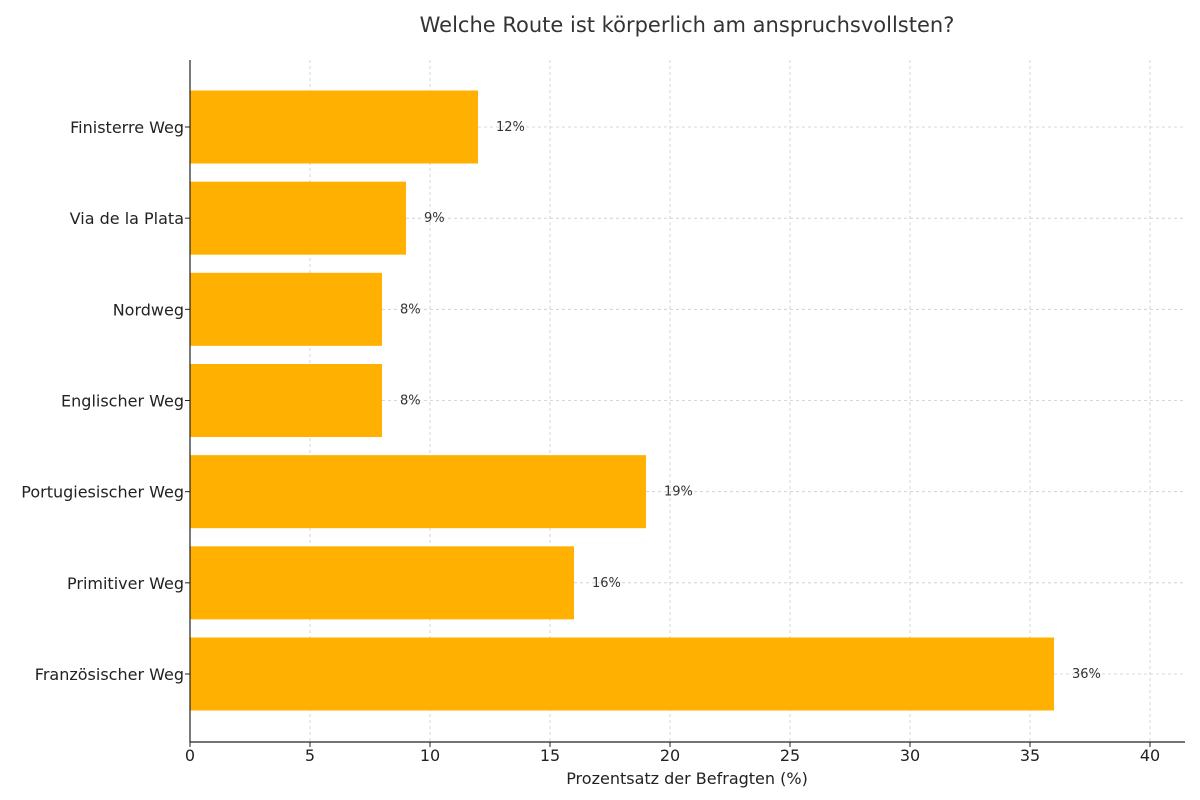 Image resolution: width=1200 pixels, height=800 pixels. I want to click on x-tick-label: 35, so click(1030, 755).